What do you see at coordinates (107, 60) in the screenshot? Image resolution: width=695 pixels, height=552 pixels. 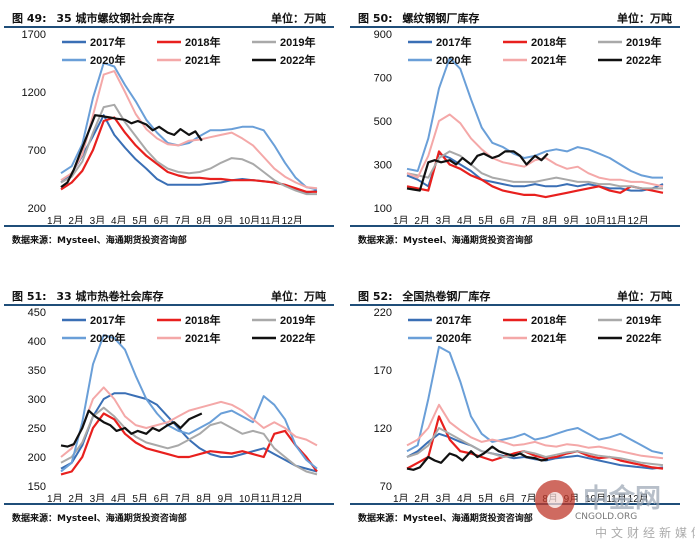 I see `legend-label: 2020年` at bounding box center [107, 60].